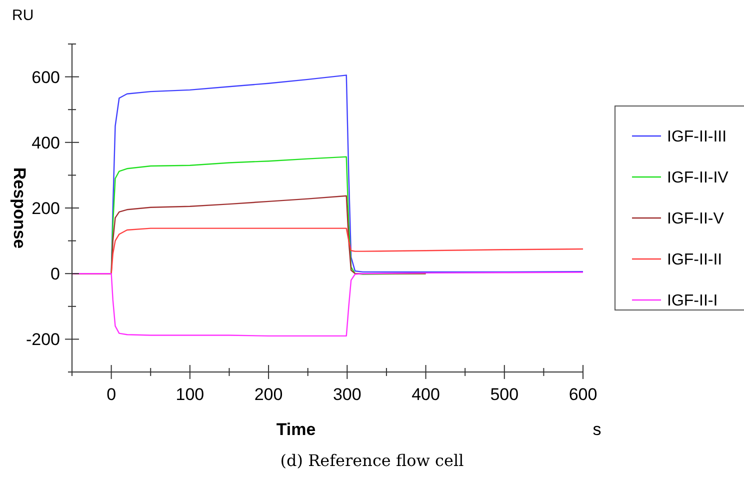 Image resolution: width=744 pixels, height=480 pixels. I want to click on x-axis-title: Time, so click(296, 429).